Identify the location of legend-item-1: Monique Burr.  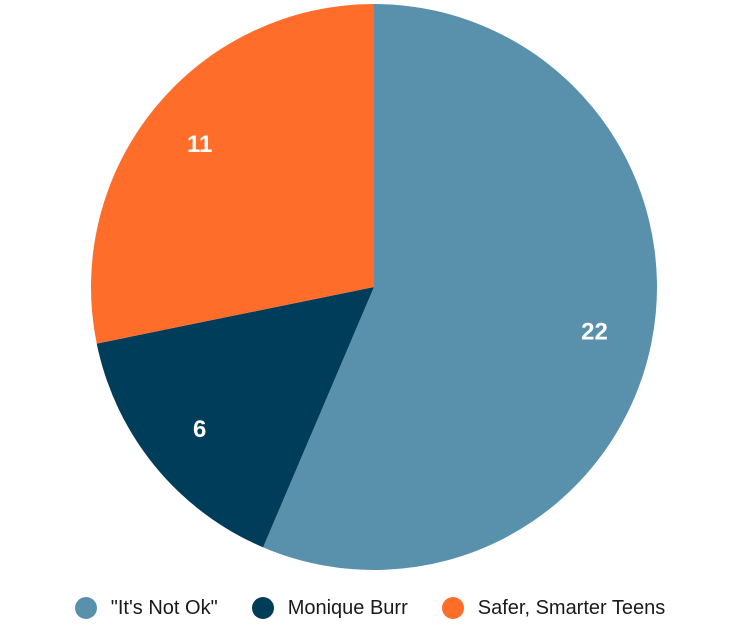
(329, 608).